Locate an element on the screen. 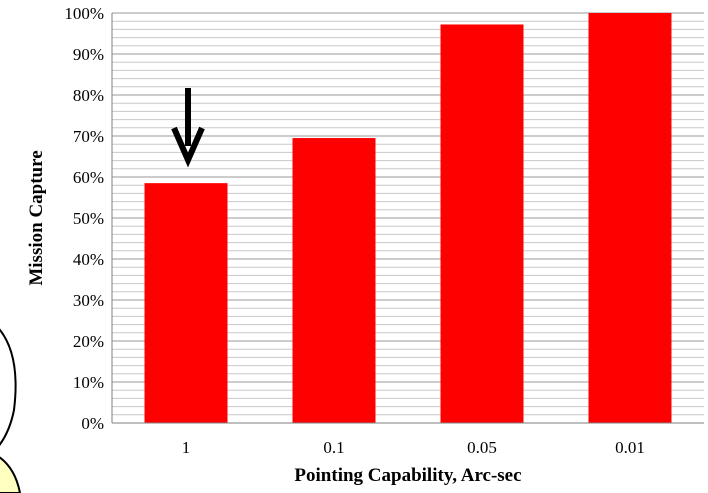 This screenshot has height=493, width=708. x-axis-title: Pointing Capability, Arc-sec is located at coordinates (407, 475).